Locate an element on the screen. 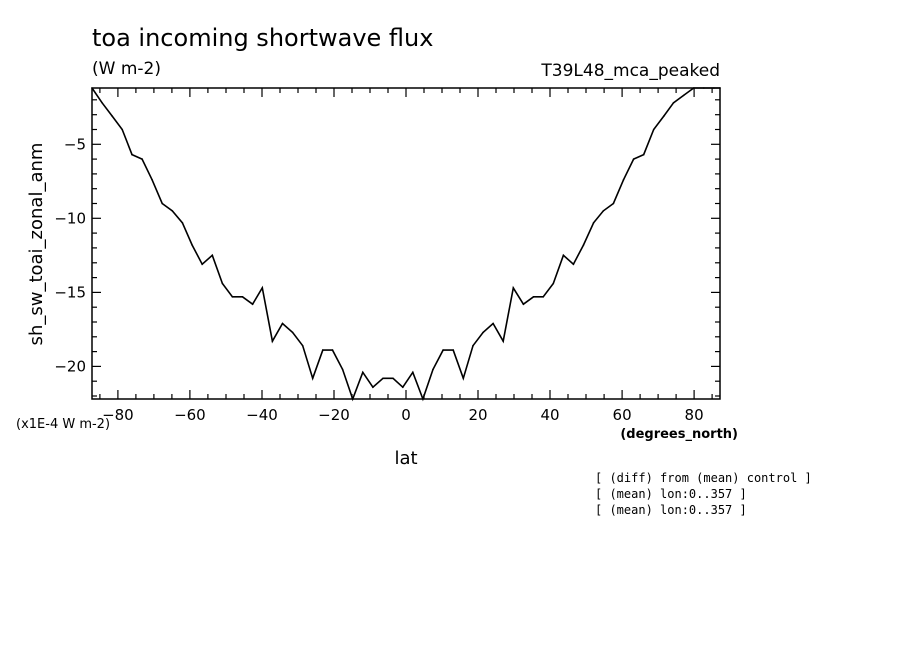  x-tick-label: 60 is located at coordinates (622, 415).